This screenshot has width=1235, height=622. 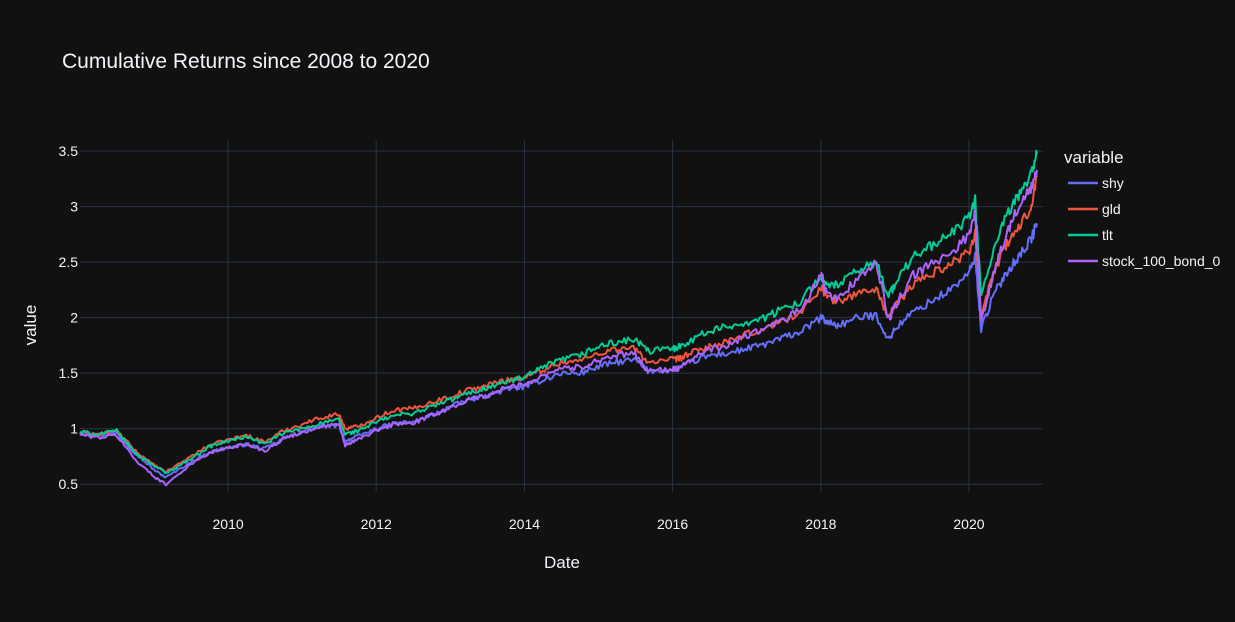 What do you see at coordinates (968, 524) in the screenshot?
I see `x-tick-label: 2020` at bounding box center [968, 524].